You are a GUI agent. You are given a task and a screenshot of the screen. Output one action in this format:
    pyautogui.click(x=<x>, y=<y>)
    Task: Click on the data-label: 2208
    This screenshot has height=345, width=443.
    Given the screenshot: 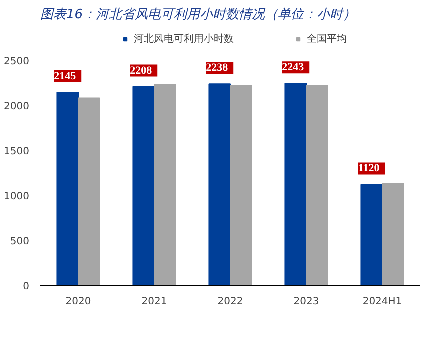 What is the action you would take?
    pyautogui.click(x=141, y=70)
    